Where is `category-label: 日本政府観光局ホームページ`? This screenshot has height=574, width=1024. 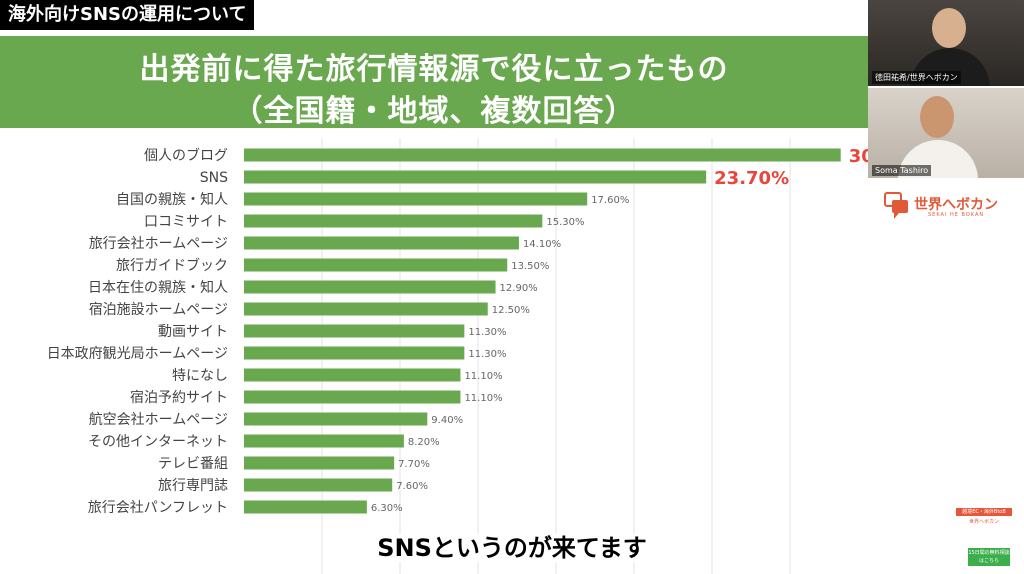 category-label: 日本政府観光局ホームページ is located at coordinates (137, 353).